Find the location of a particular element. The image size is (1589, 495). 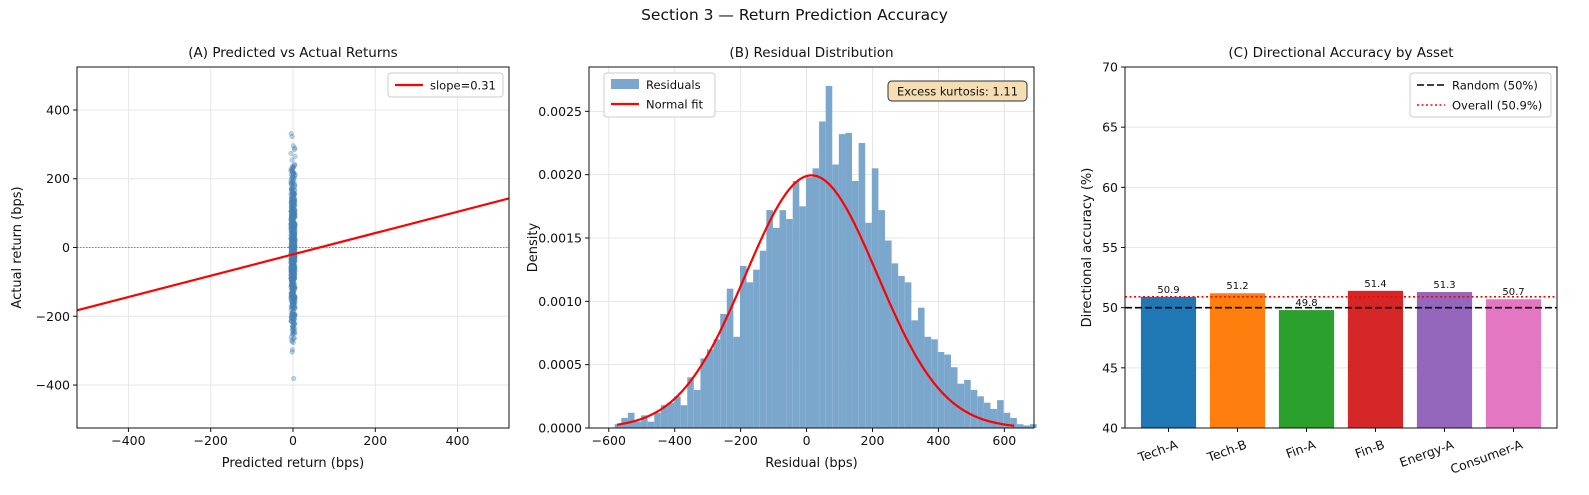

c-legend-label-overall: Overall (50.9%) is located at coordinates (1497, 106).